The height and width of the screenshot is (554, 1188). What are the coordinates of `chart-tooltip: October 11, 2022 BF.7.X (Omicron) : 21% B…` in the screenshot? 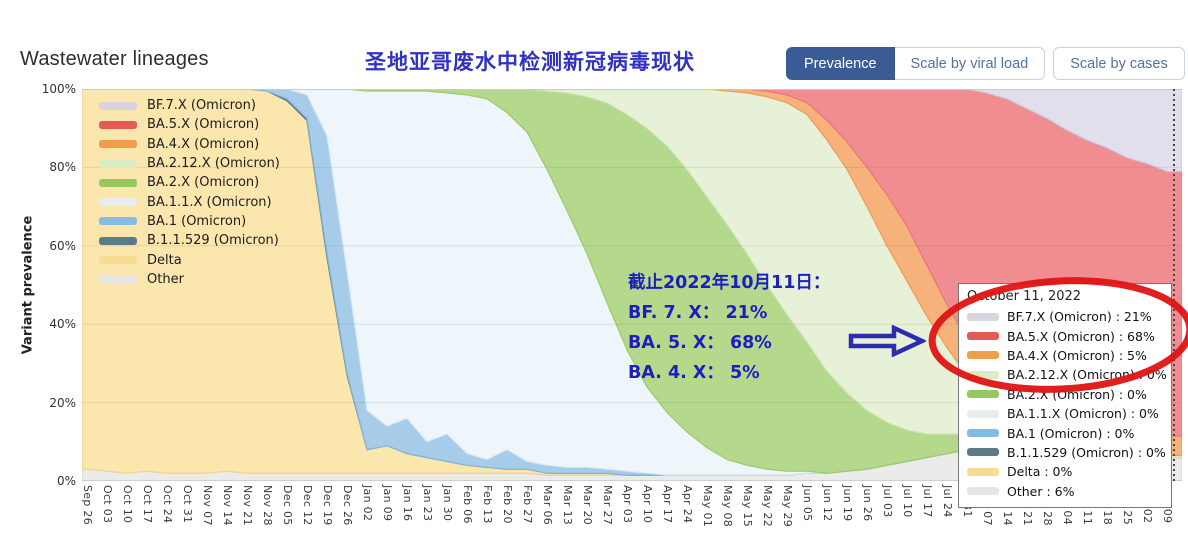 It's located at (1065, 395).